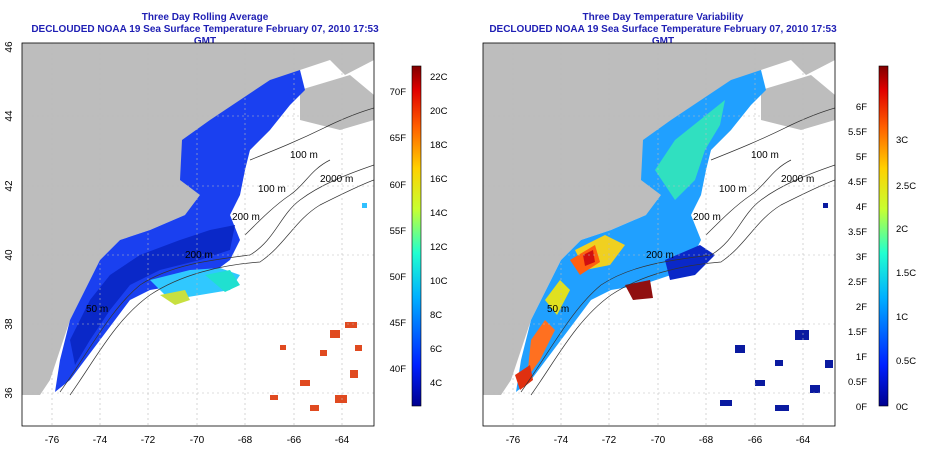 Image resolution: width=950 pixels, height=475 pixels. Describe the element at coordinates (906, 361) in the screenshot. I see `c-label: 0.5C` at that location.